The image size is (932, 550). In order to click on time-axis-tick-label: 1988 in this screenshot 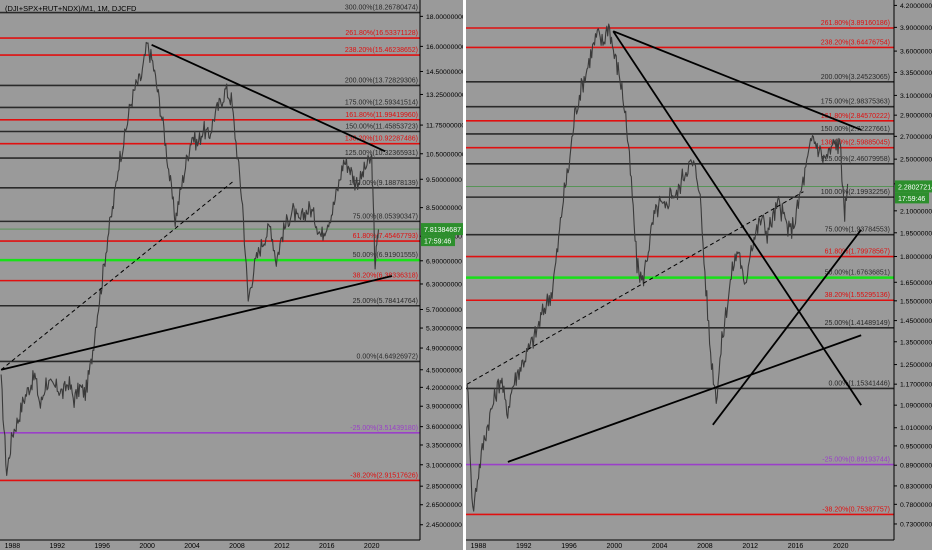, I will do `click(13, 546)`.